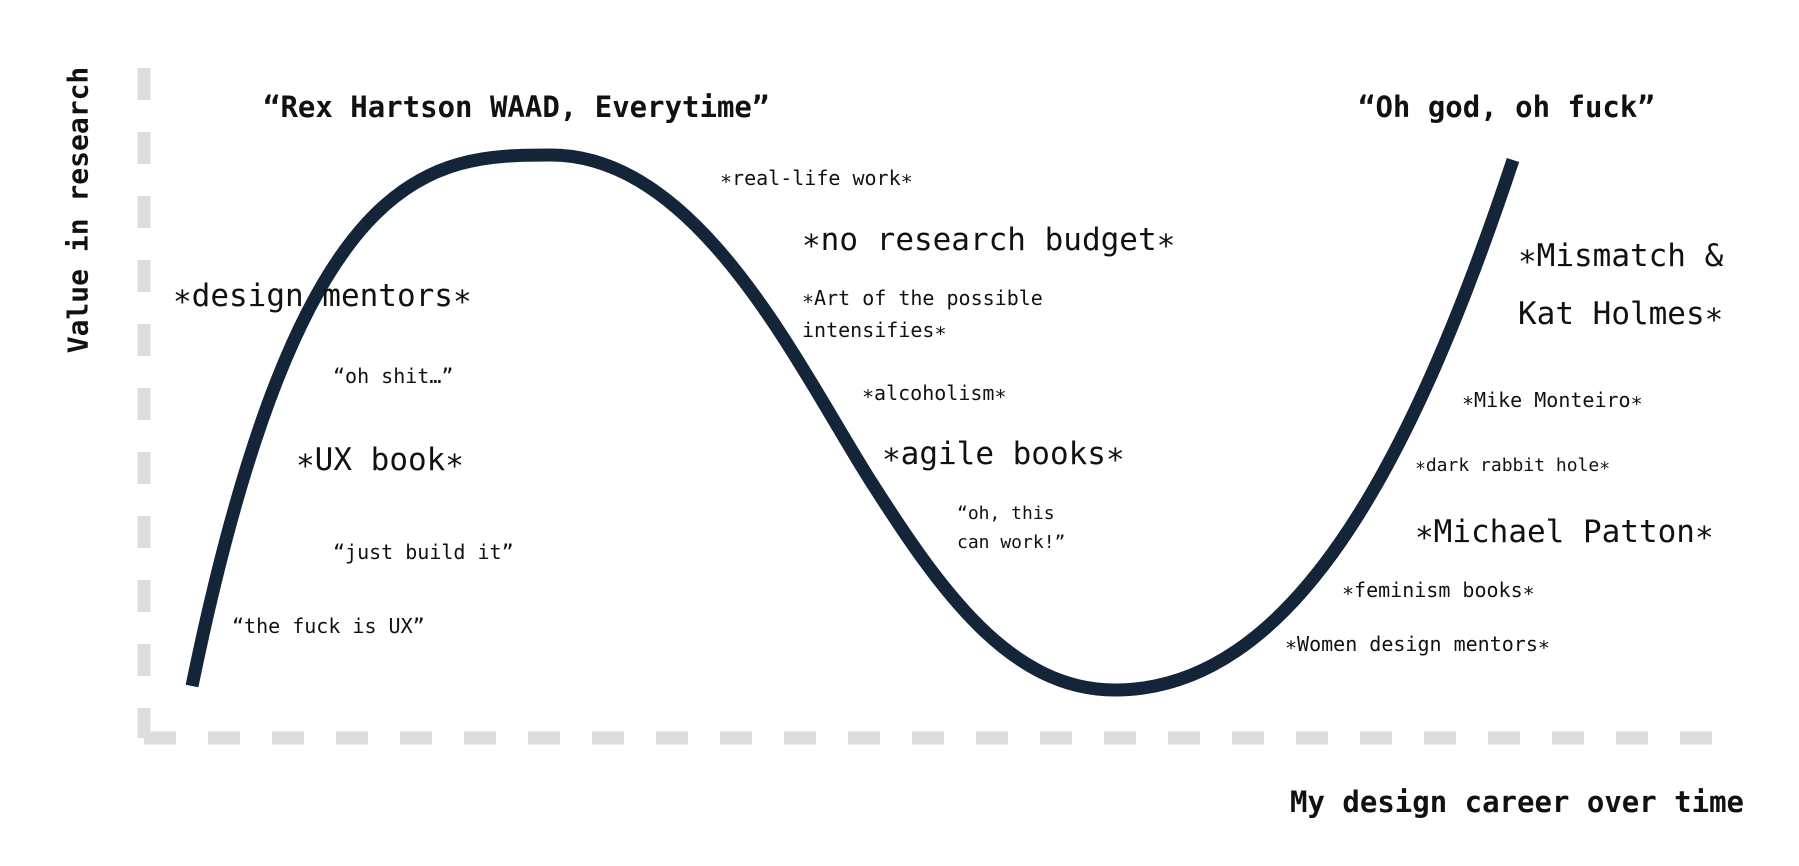 This screenshot has height=866, width=1799. Describe the element at coordinates (1564, 532) in the screenshot. I see `label-michael-patton: ∗Michael Patton∗` at that location.